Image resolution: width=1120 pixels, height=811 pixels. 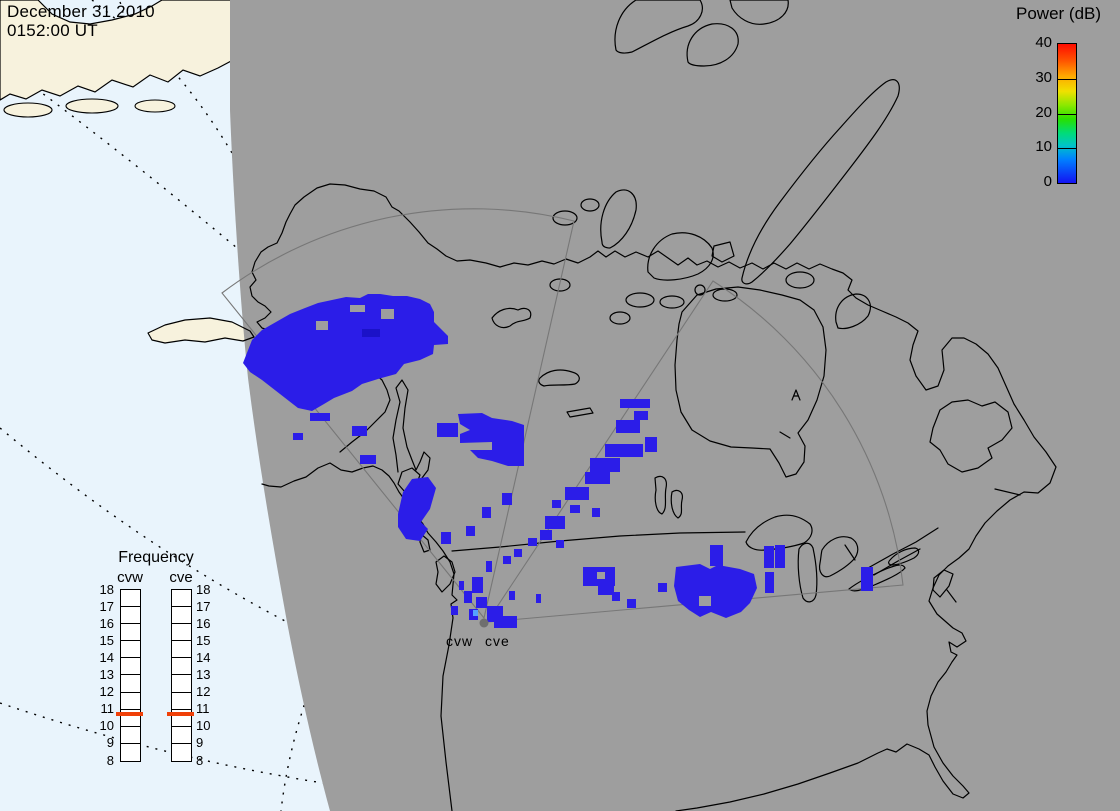 I want to click on frequency-scale-number: 18, so click(x=106, y=589).